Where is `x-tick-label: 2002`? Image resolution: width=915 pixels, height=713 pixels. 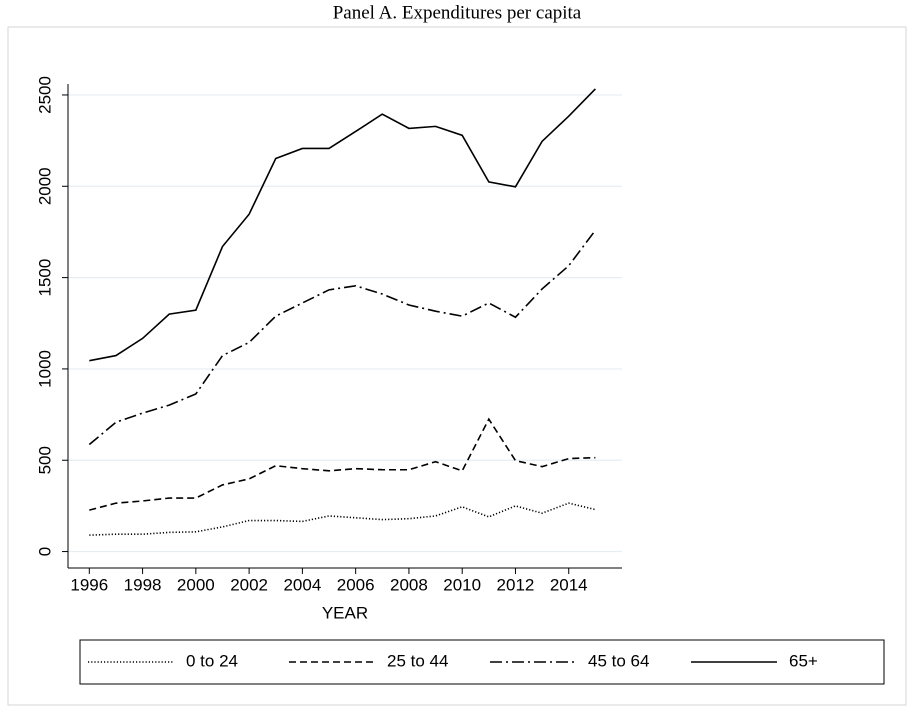 x-tick-label: 2002 is located at coordinates (249, 584).